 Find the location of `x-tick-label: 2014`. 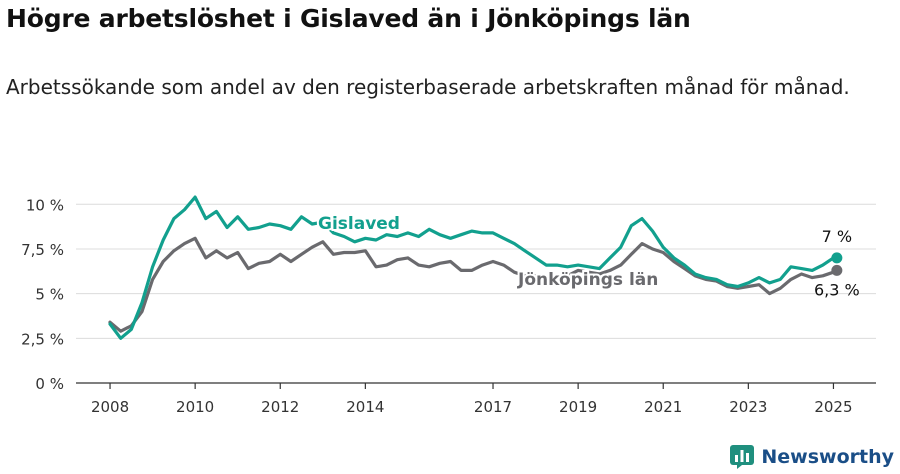

x-tick-label: 2014 is located at coordinates (365, 407).